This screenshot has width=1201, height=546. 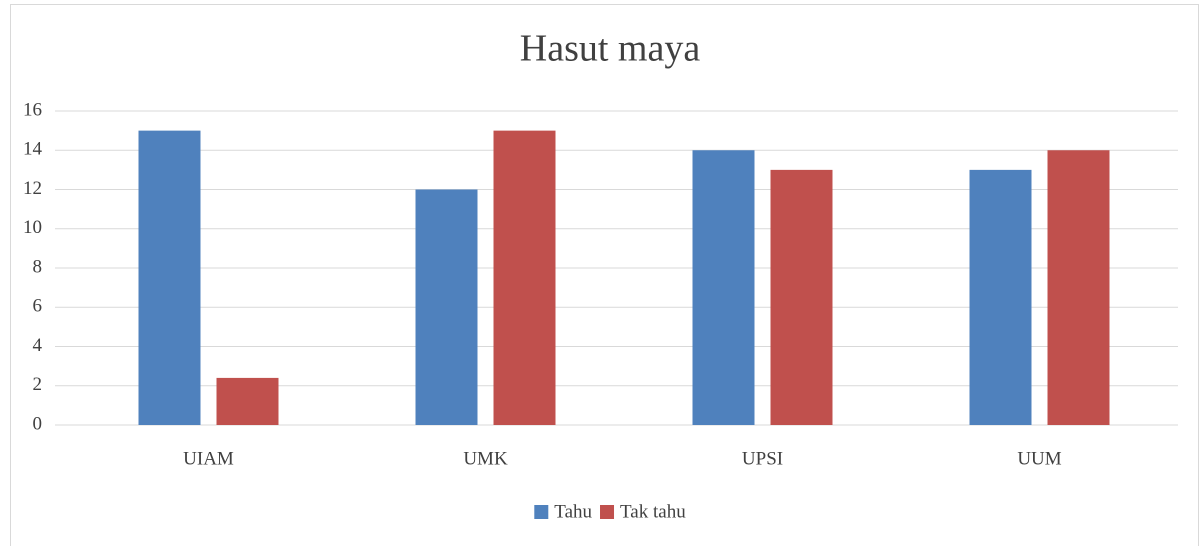 What do you see at coordinates (208, 458) in the screenshot?
I see `x-tick-label: UIAM` at bounding box center [208, 458].